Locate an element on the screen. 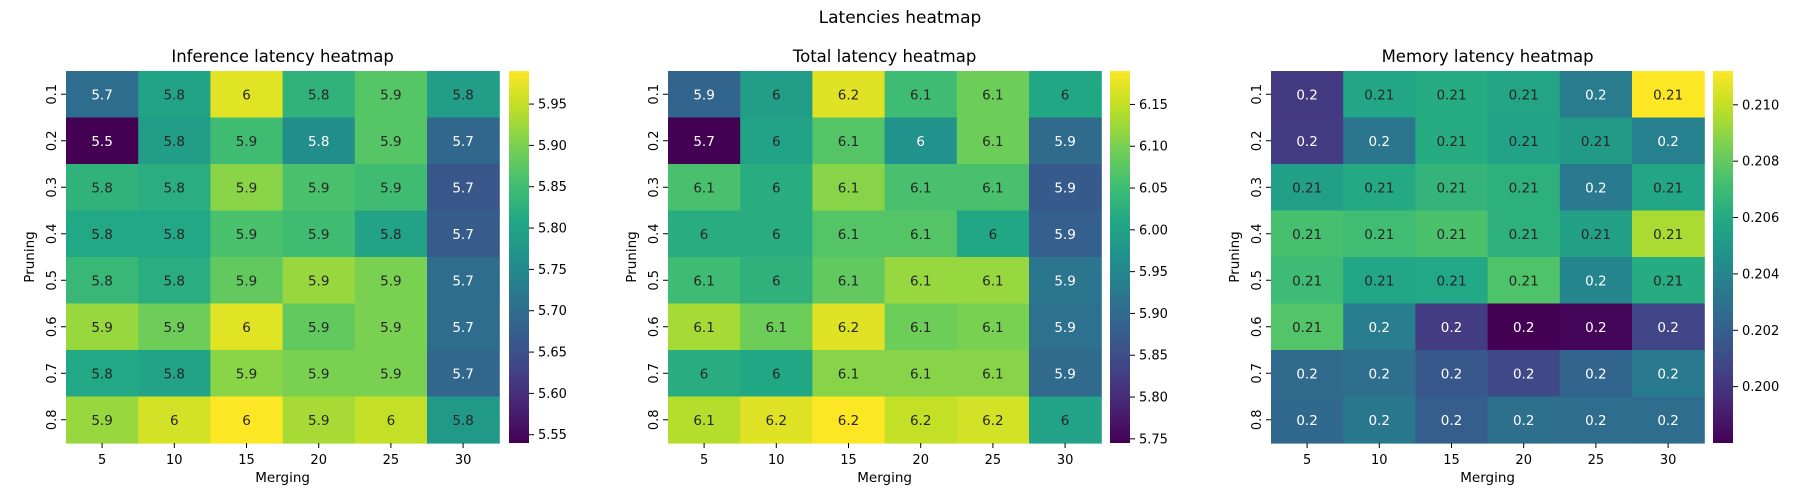 The image size is (1800, 500). x-tick-label: 10 is located at coordinates (174, 460).